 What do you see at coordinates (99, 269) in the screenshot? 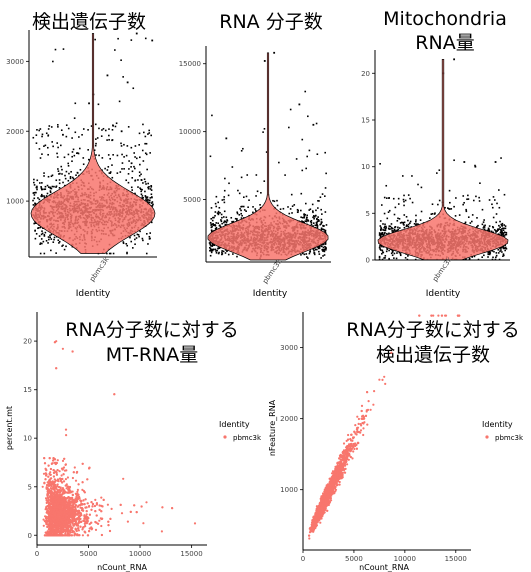
I see `category-label-1: pbmc3k` at bounding box center [99, 269].